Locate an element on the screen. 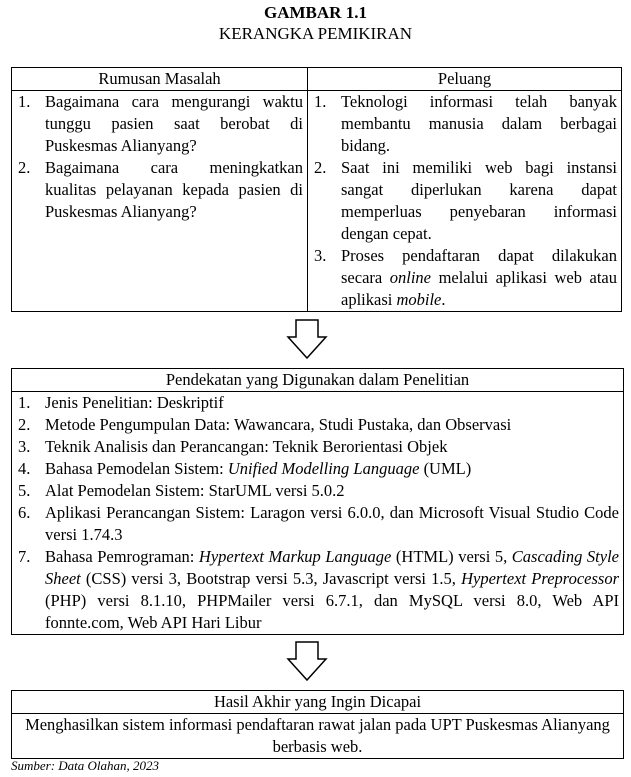  source-note: Sumber: Data Olahan, 2023 is located at coordinates (85, 765).